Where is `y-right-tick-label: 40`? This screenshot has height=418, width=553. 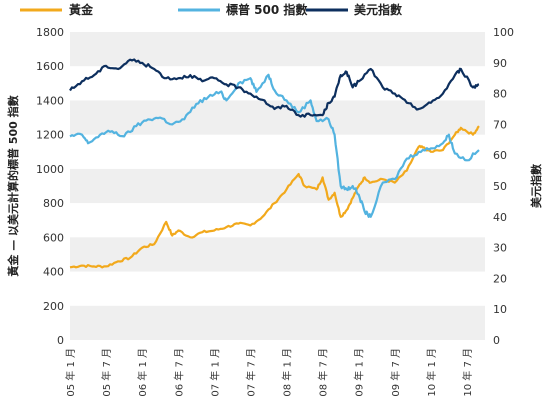 y-right-tick-label: 40 is located at coordinates (500, 217).